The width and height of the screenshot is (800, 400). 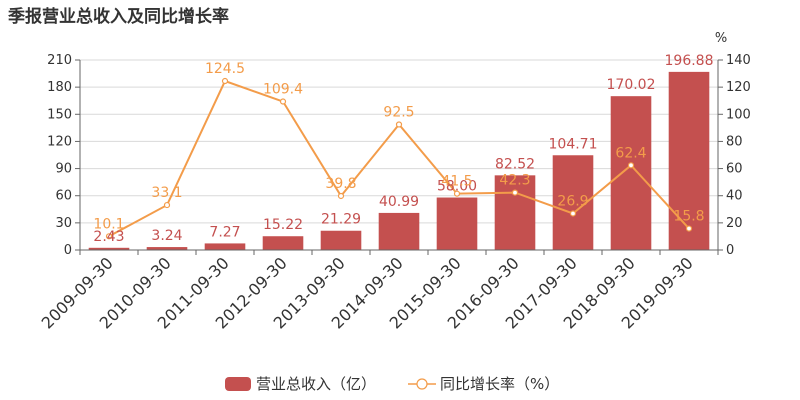 I want to click on y-left-tick-label: 60, so click(x=63, y=196).